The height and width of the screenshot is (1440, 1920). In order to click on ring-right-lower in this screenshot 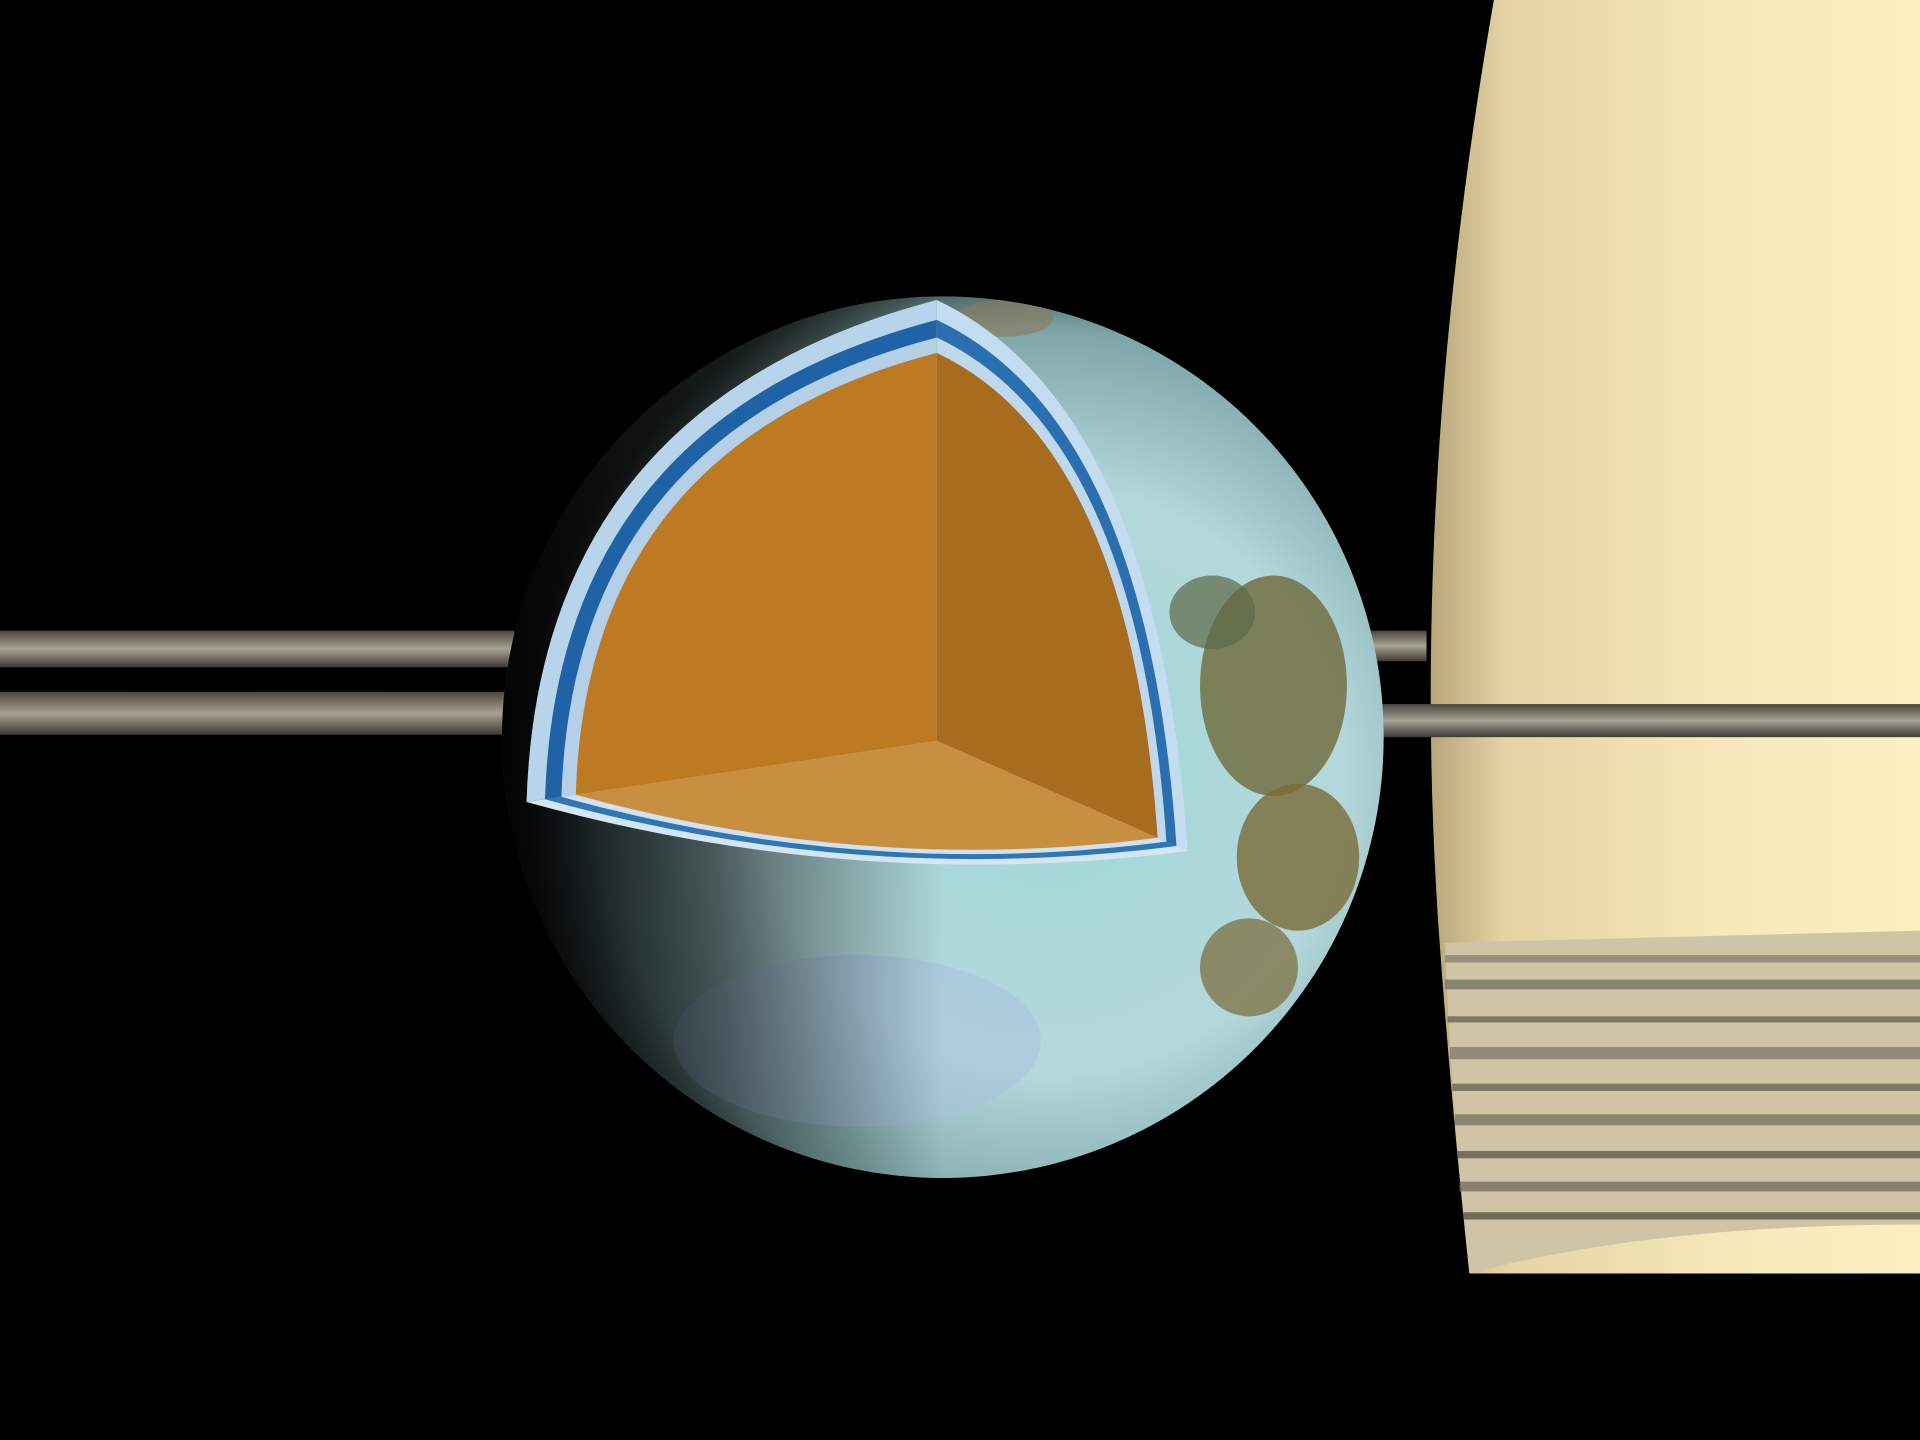, I will do `click(1639, 721)`.